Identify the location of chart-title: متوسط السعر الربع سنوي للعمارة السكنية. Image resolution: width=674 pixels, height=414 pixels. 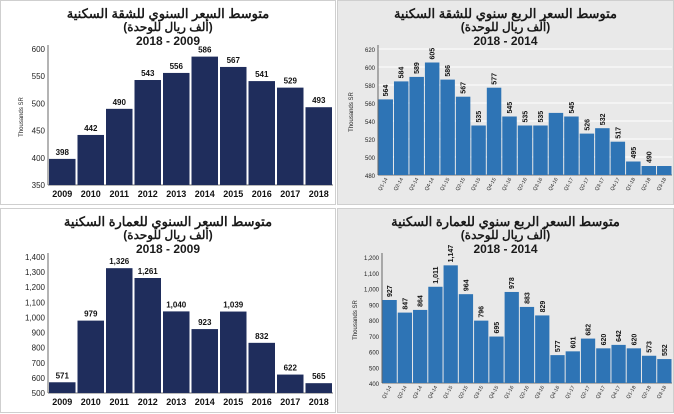
(505, 221).